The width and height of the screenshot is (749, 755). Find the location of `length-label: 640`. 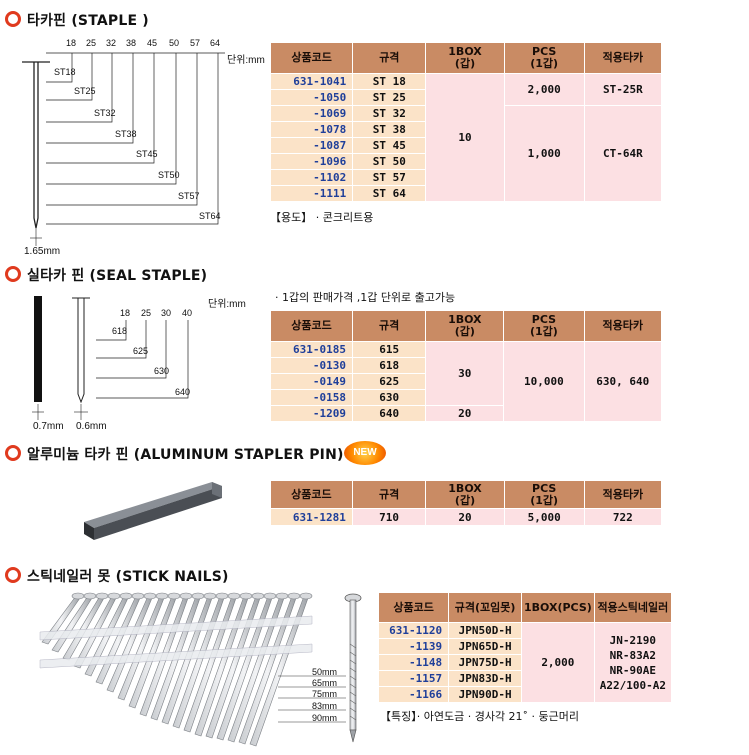

length-label: 640 is located at coordinates (183, 392).